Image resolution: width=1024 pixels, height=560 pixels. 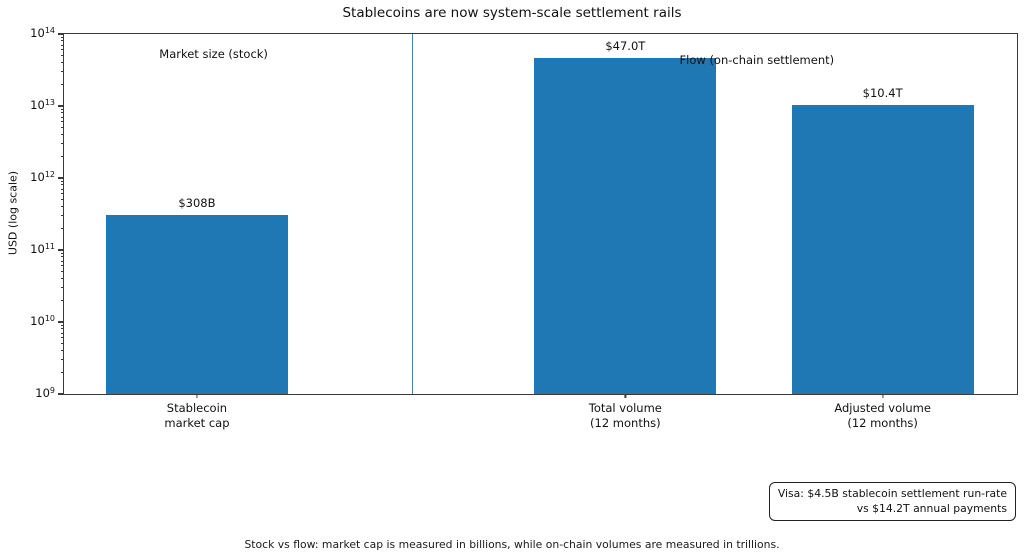 I want to click on y-tick-label: 1010, so click(x=42, y=320).